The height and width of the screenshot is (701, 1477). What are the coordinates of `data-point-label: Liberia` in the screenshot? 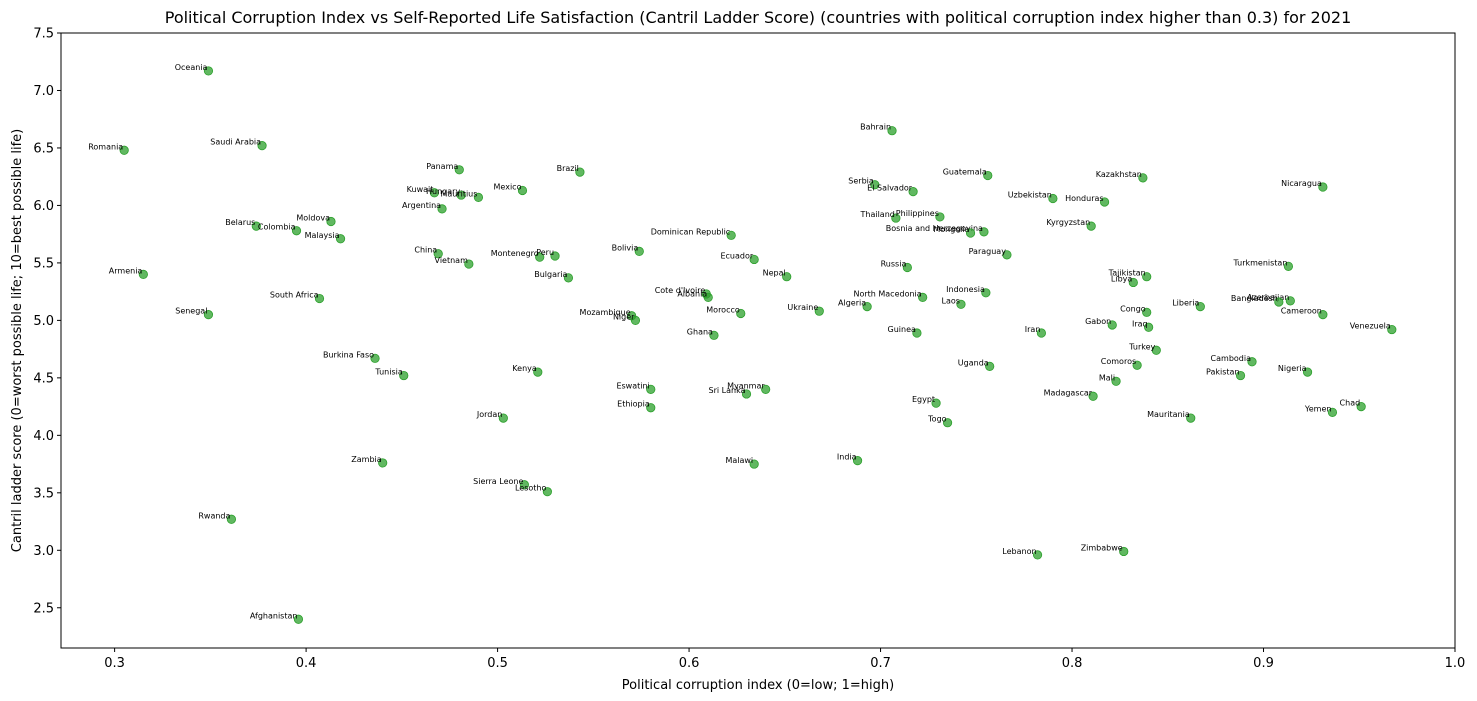 It's located at (1185, 303).